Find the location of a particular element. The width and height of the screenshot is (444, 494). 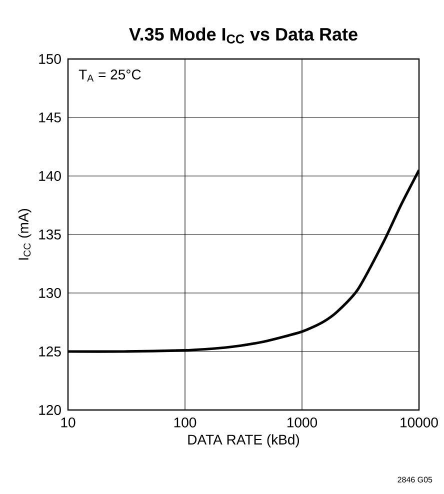

y-tick-label: 120 is located at coordinates (50, 410).